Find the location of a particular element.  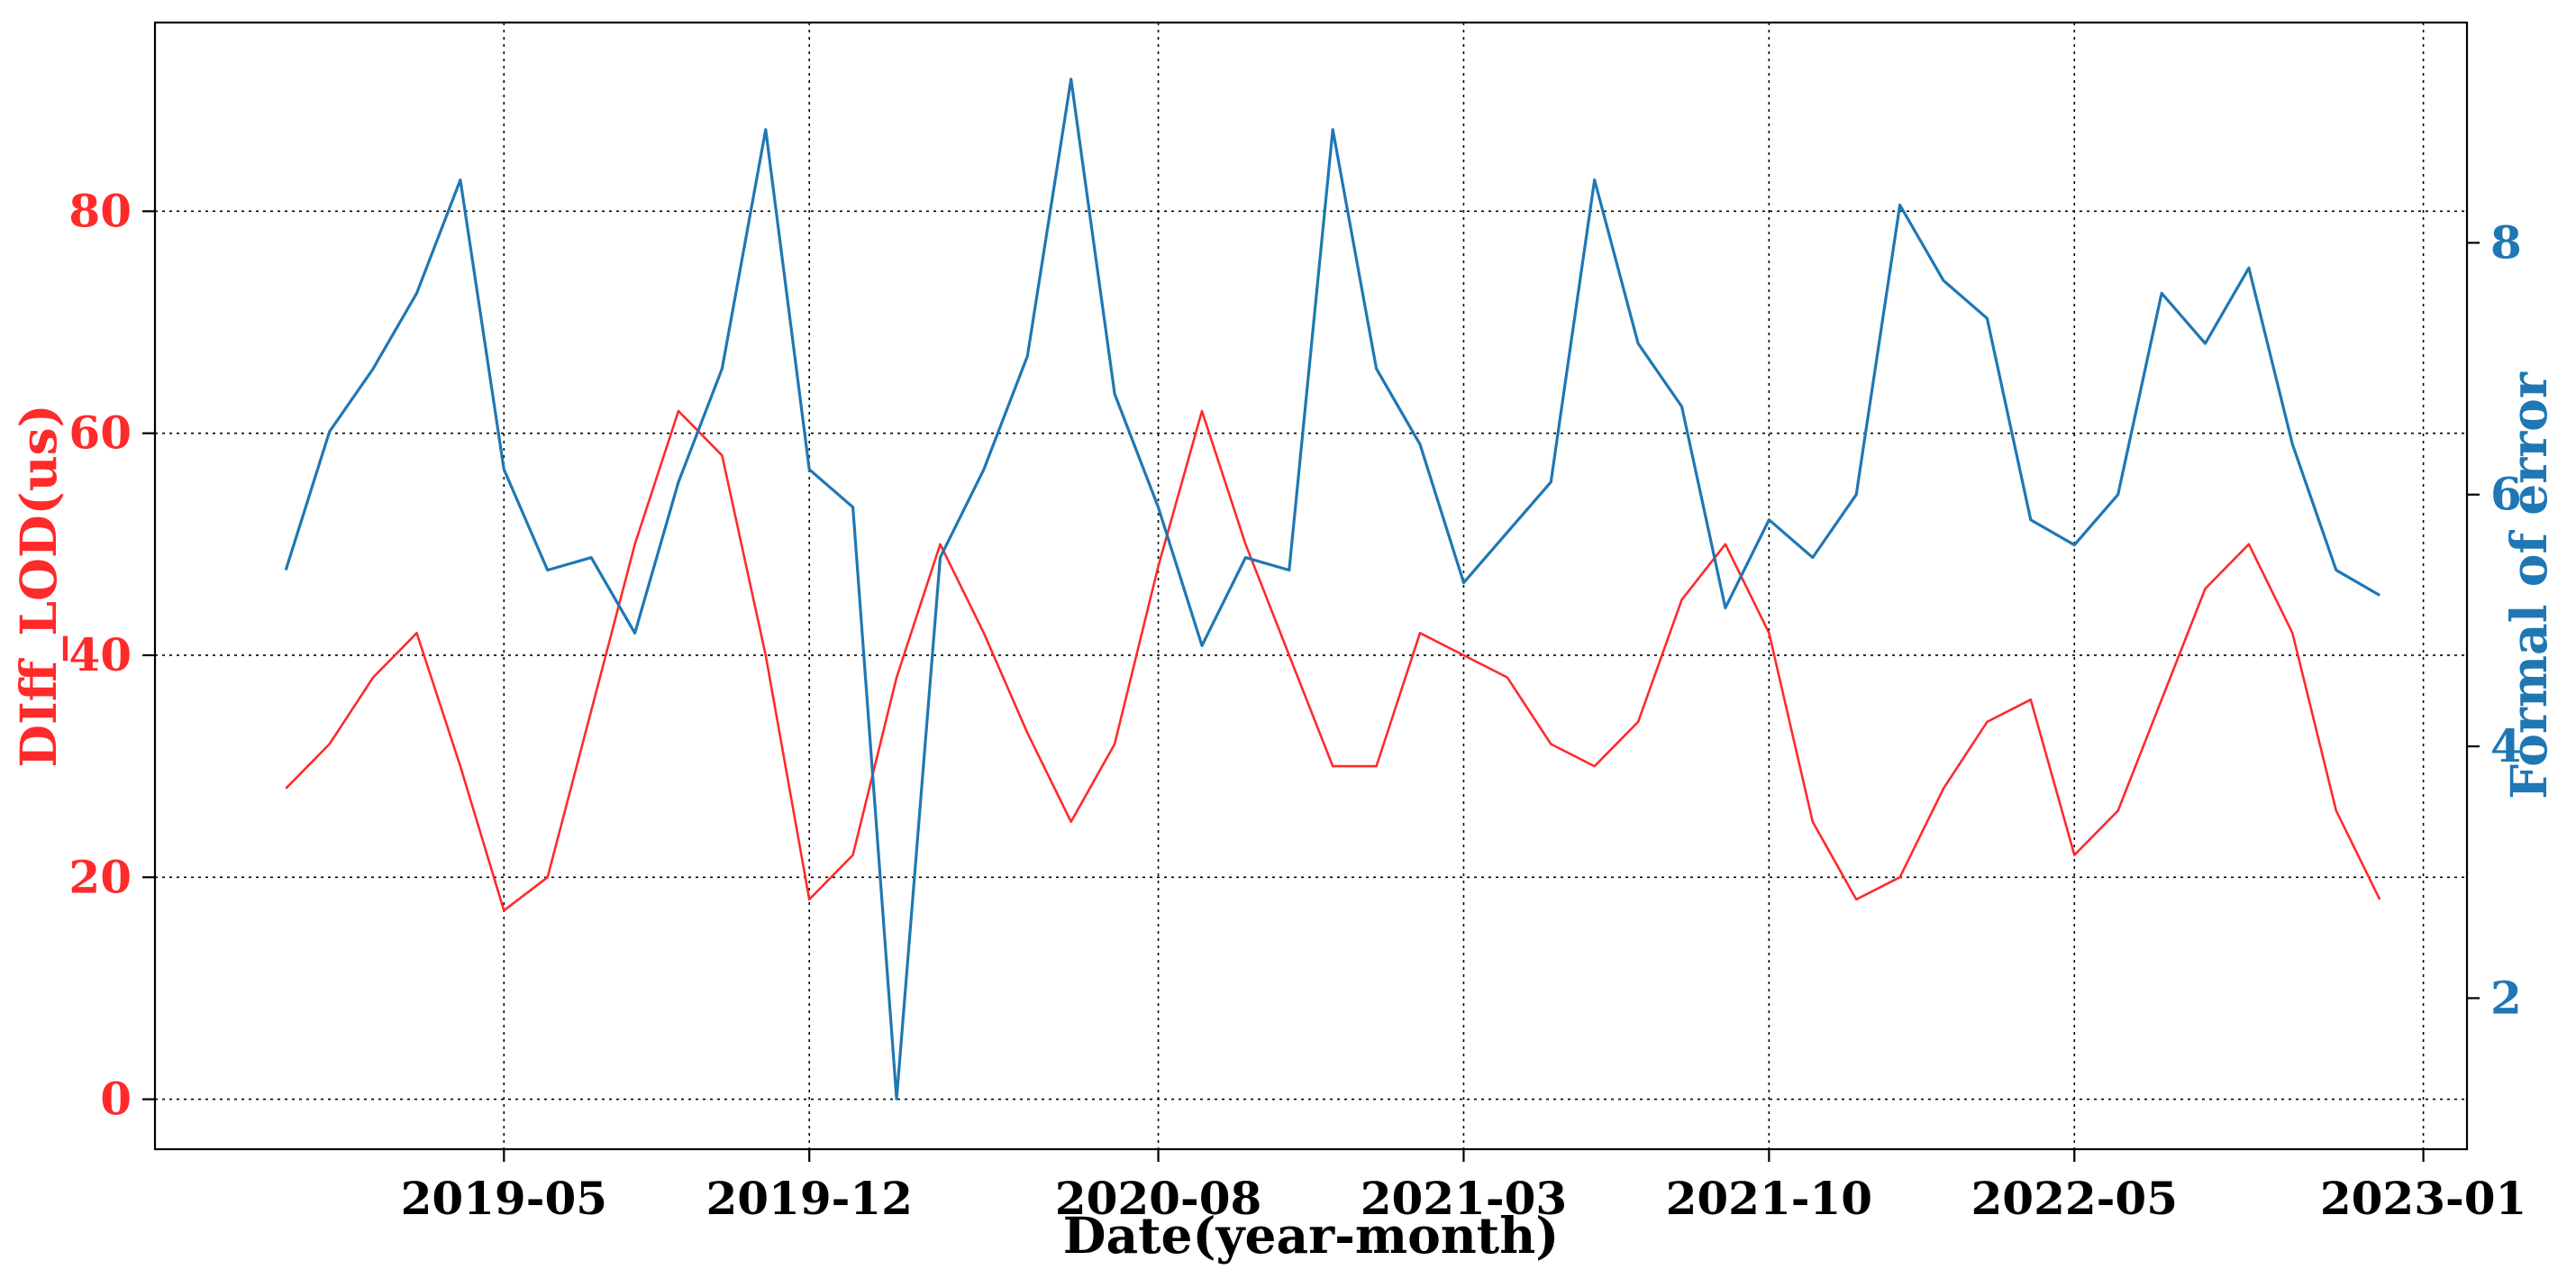

x-tick-label: 2021-03 is located at coordinates (1464, 1198).